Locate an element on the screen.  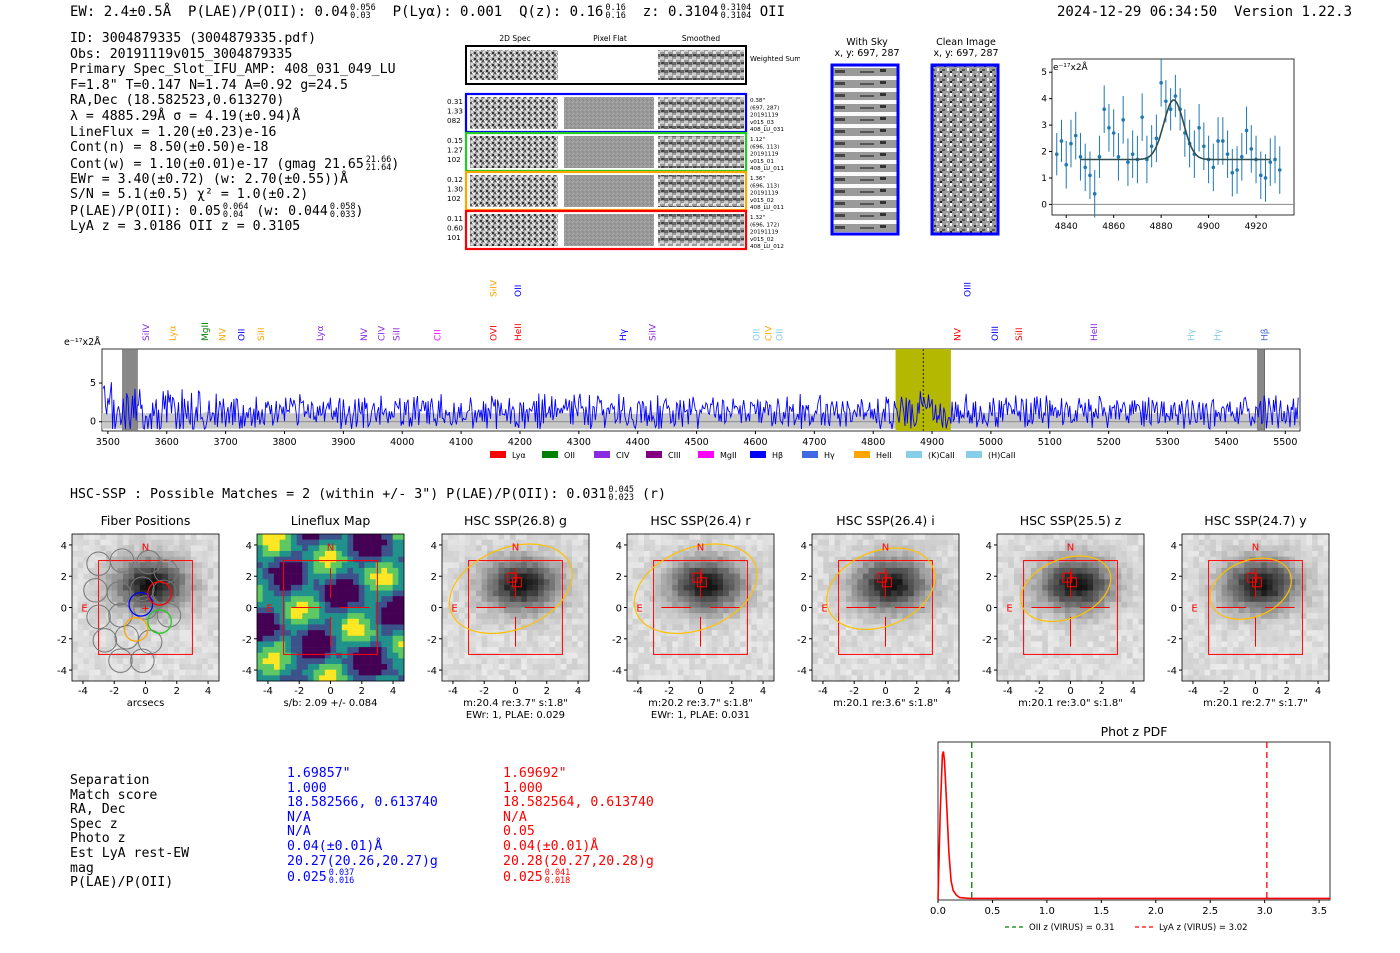
spectrum-xtick-label: 3900 is located at coordinates (343, 442).